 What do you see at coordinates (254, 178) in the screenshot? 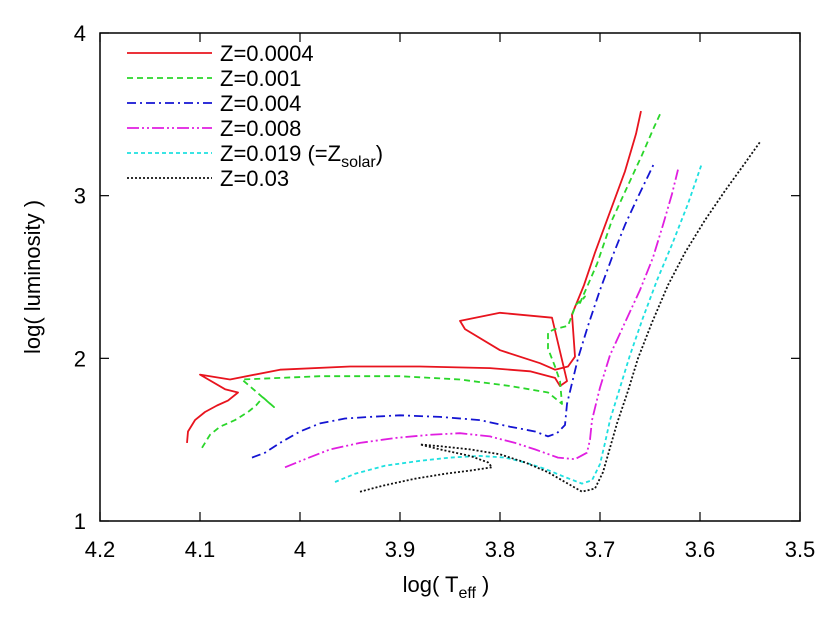
I see `legend-label: Z=0.03` at bounding box center [254, 178].